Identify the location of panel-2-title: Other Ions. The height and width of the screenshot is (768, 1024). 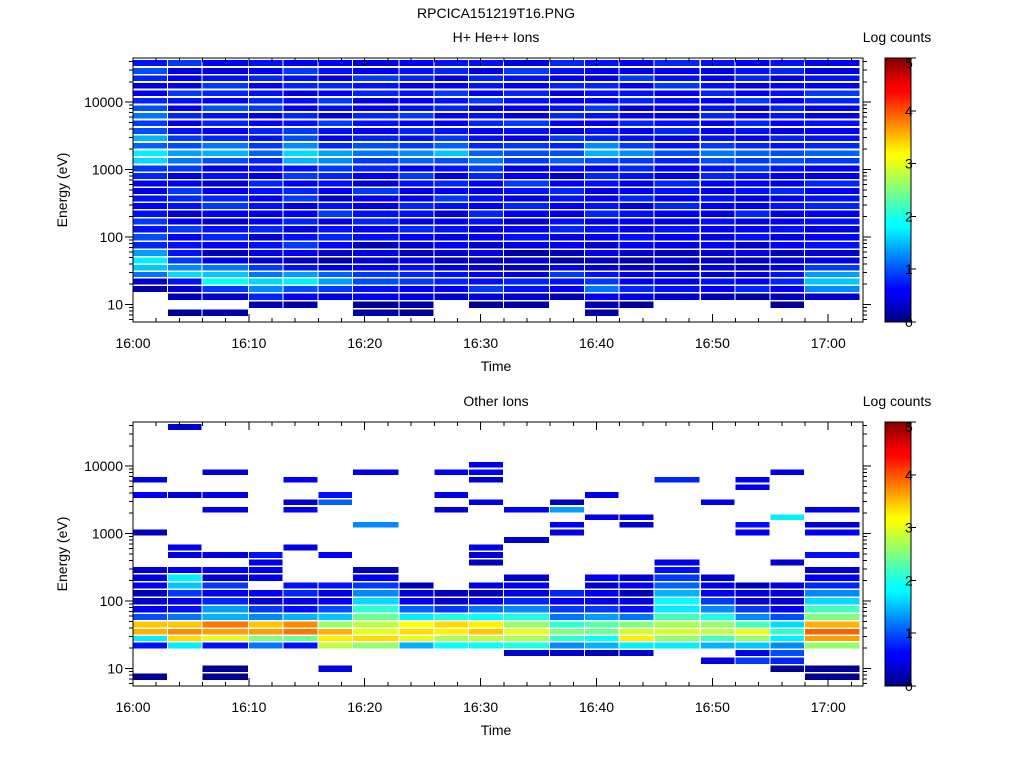
(495, 401).